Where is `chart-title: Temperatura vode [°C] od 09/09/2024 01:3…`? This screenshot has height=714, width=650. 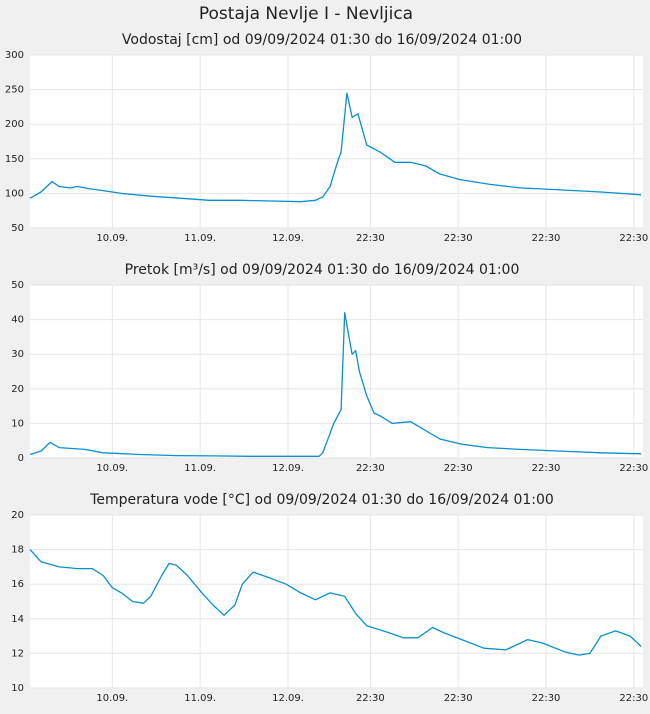
chart-title: Temperatura vode [°C] od 09/09/2024 01:3… is located at coordinates (321, 500).